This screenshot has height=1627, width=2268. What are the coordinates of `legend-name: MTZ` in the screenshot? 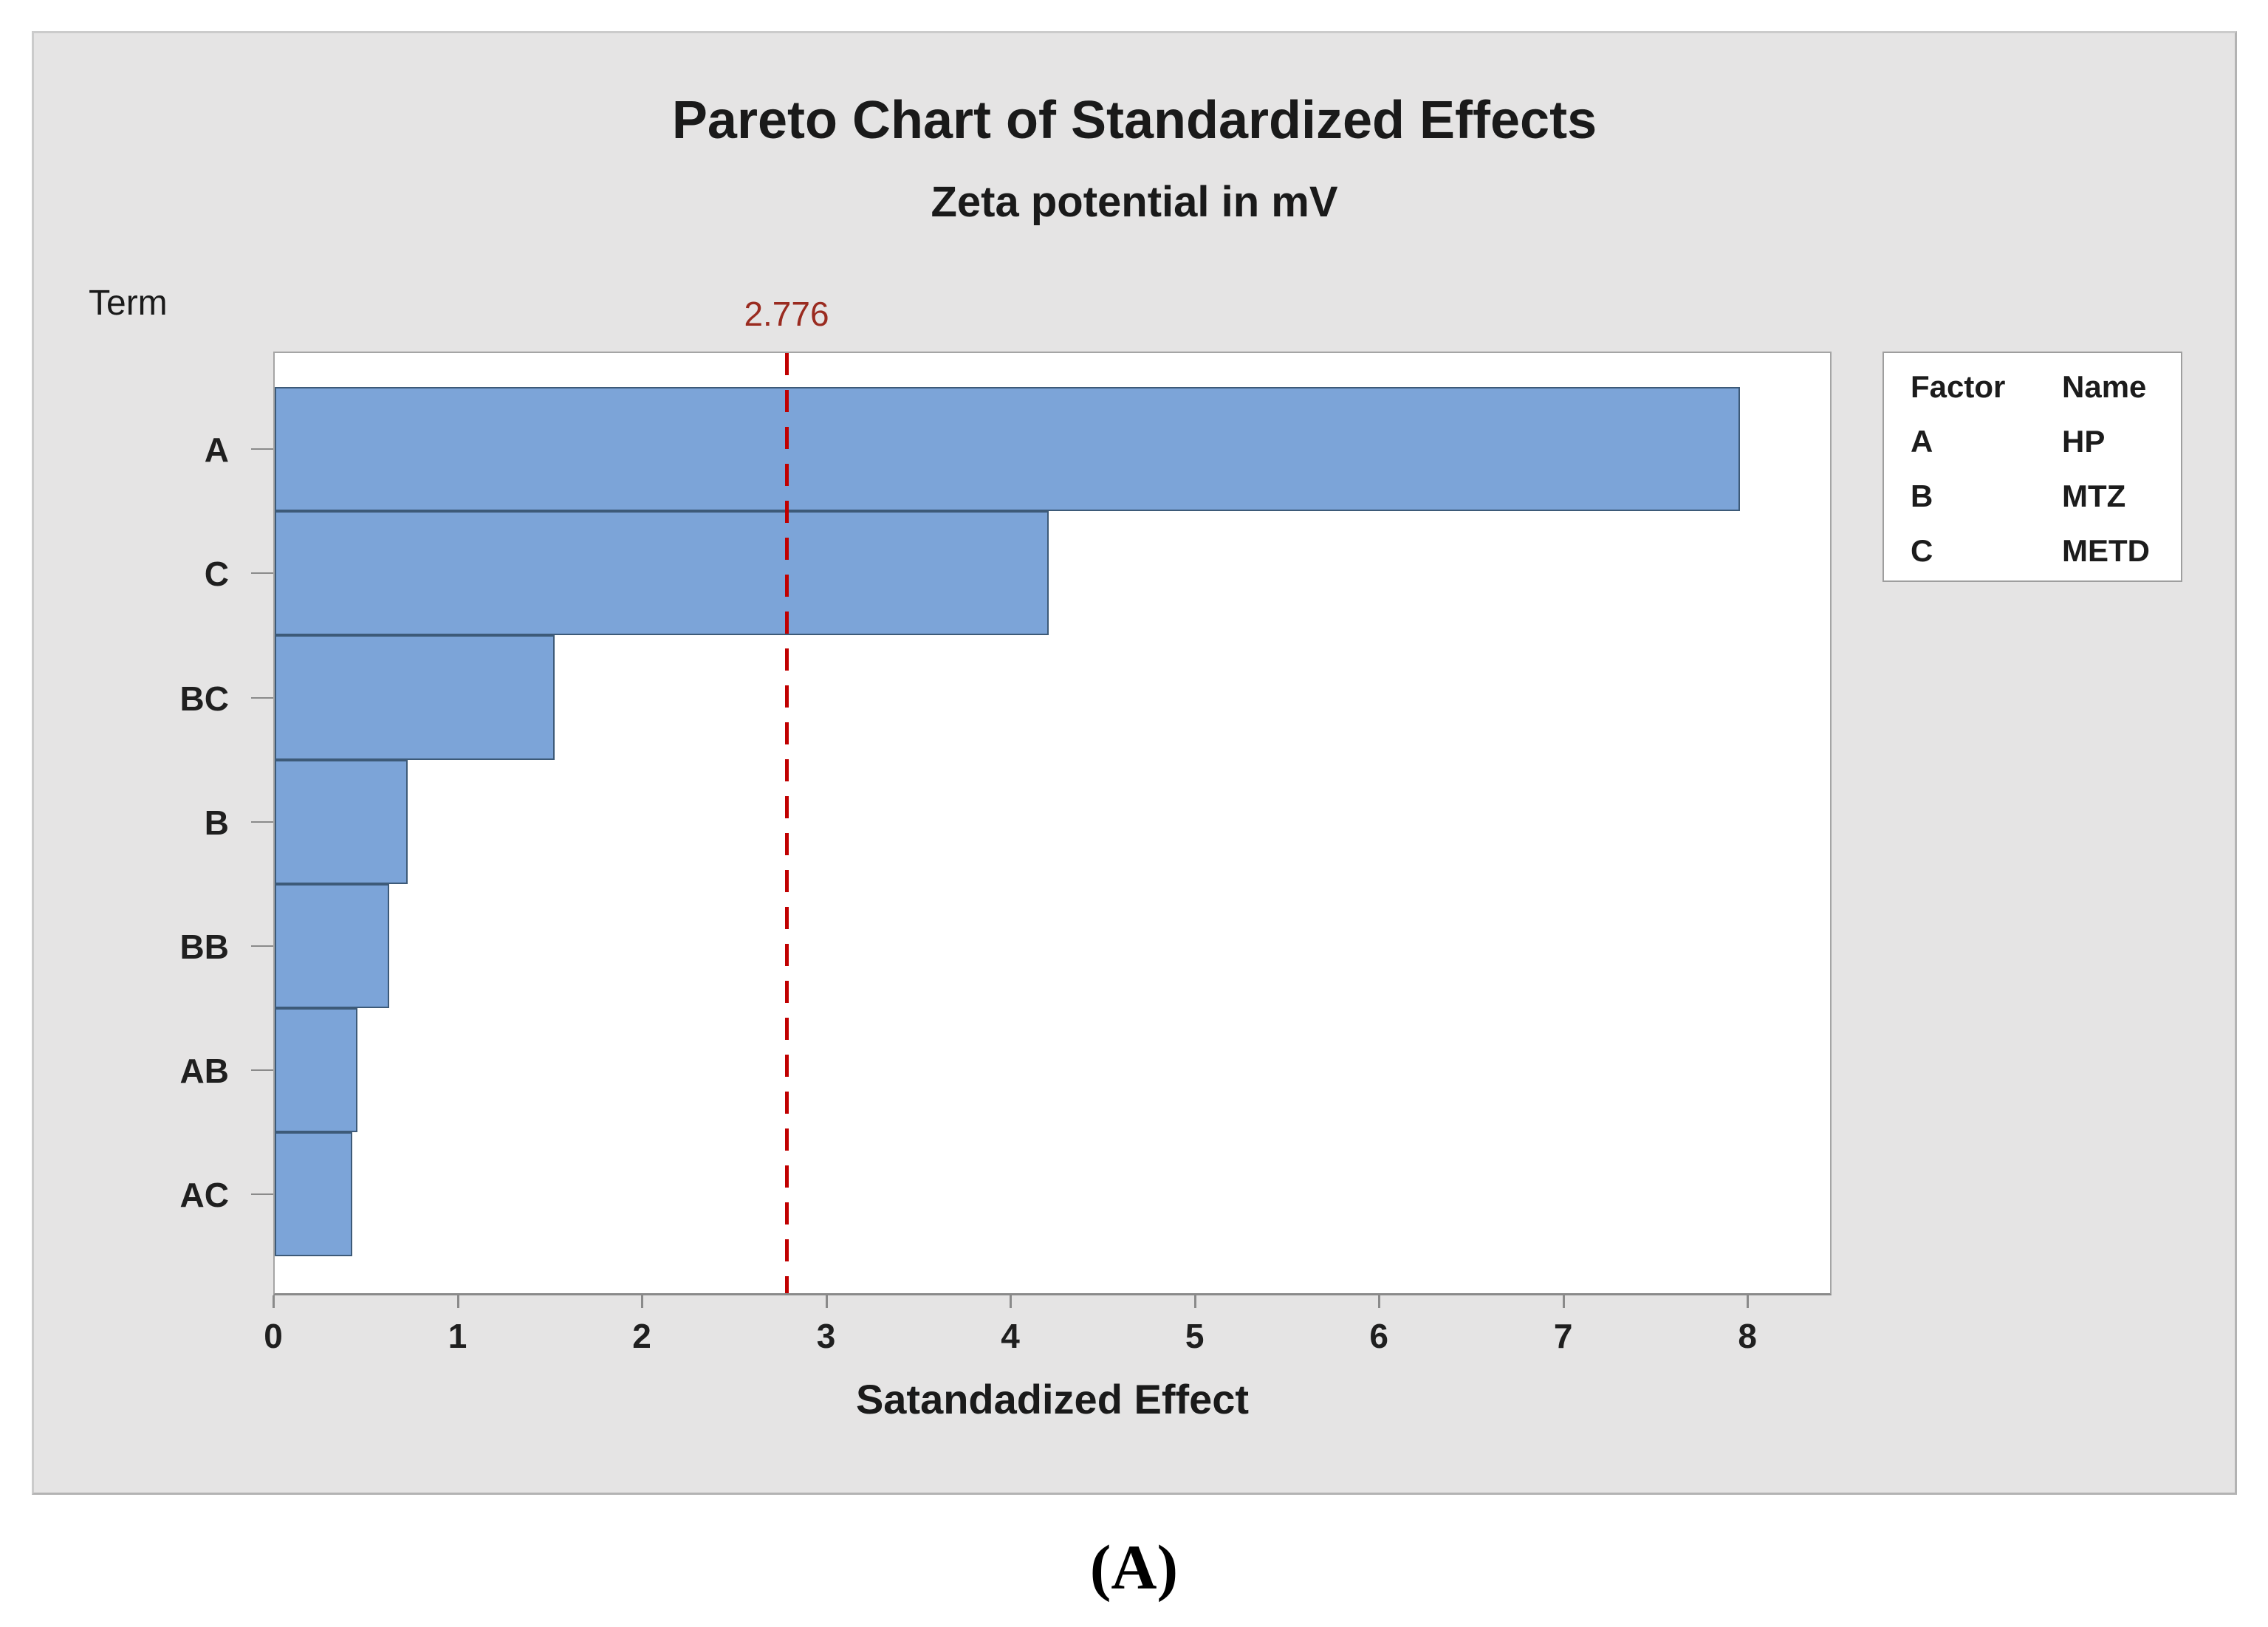 It's located at (2094, 496).